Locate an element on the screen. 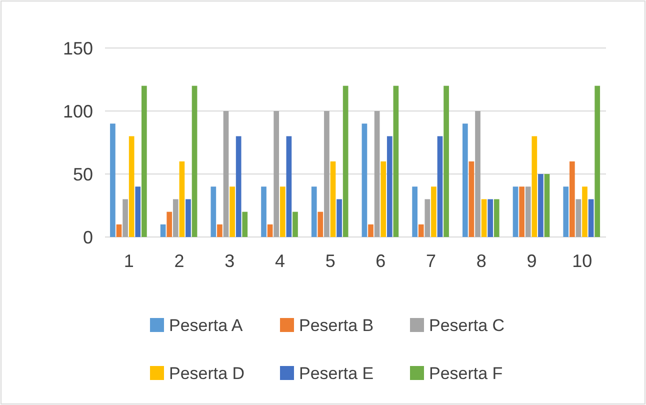 The width and height of the screenshot is (646, 405). x-tick-label: 9 is located at coordinates (531, 261).